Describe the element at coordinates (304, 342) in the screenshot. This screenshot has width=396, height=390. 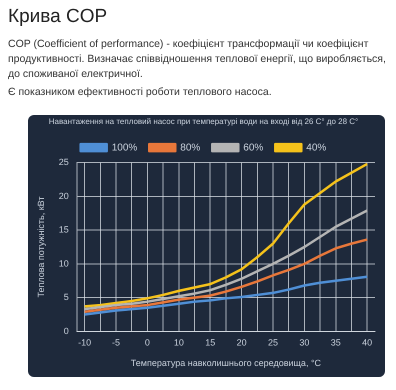
I see `x-tick-label: 30` at that location.